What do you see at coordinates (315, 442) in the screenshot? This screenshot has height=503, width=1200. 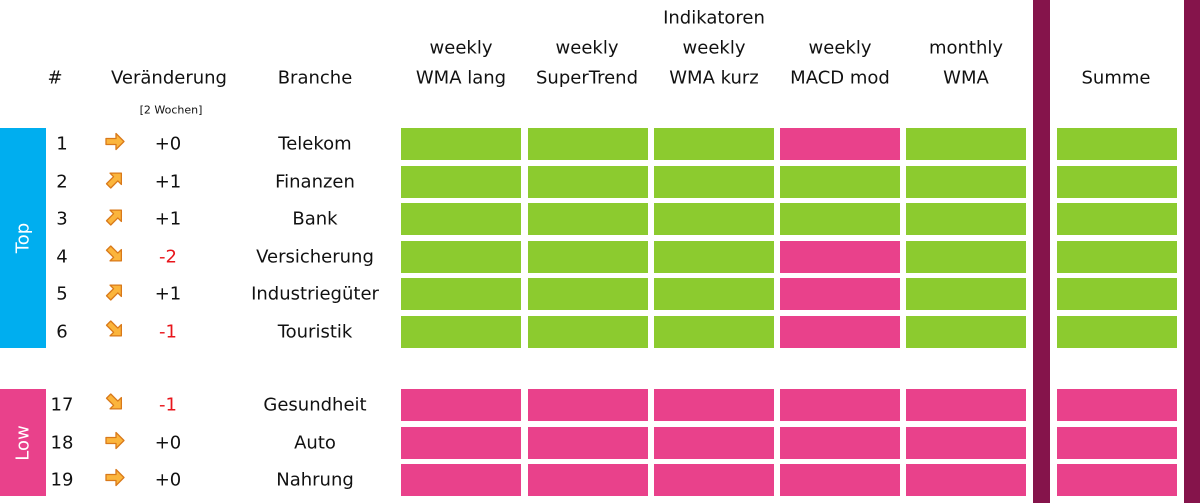 I see `sector: Auto` at bounding box center [315, 442].